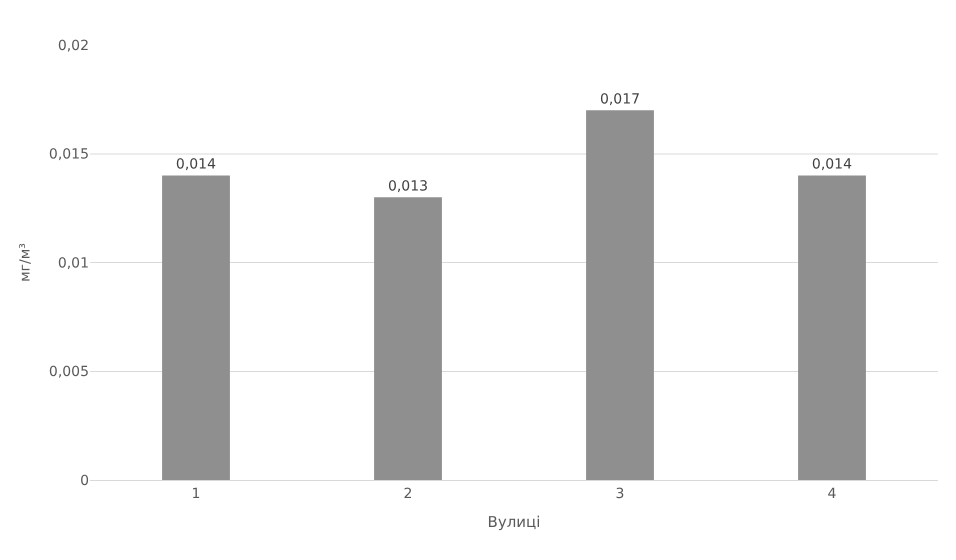  Describe the element at coordinates (196, 494) in the screenshot. I see `x-tick-label: 1` at that location.